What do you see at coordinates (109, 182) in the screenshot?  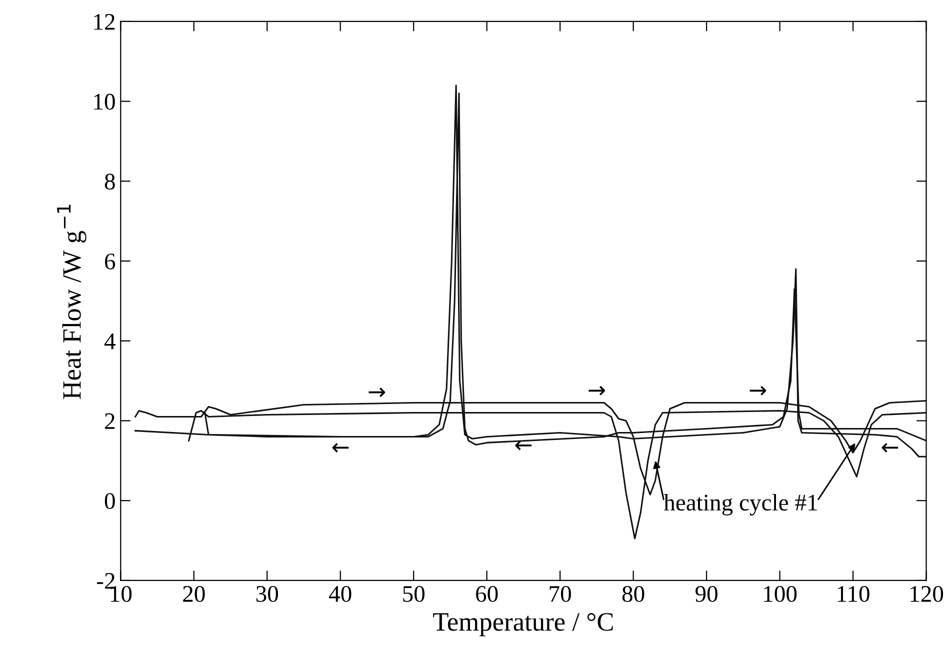 I see `y-tick-label: 8` at bounding box center [109, 182].